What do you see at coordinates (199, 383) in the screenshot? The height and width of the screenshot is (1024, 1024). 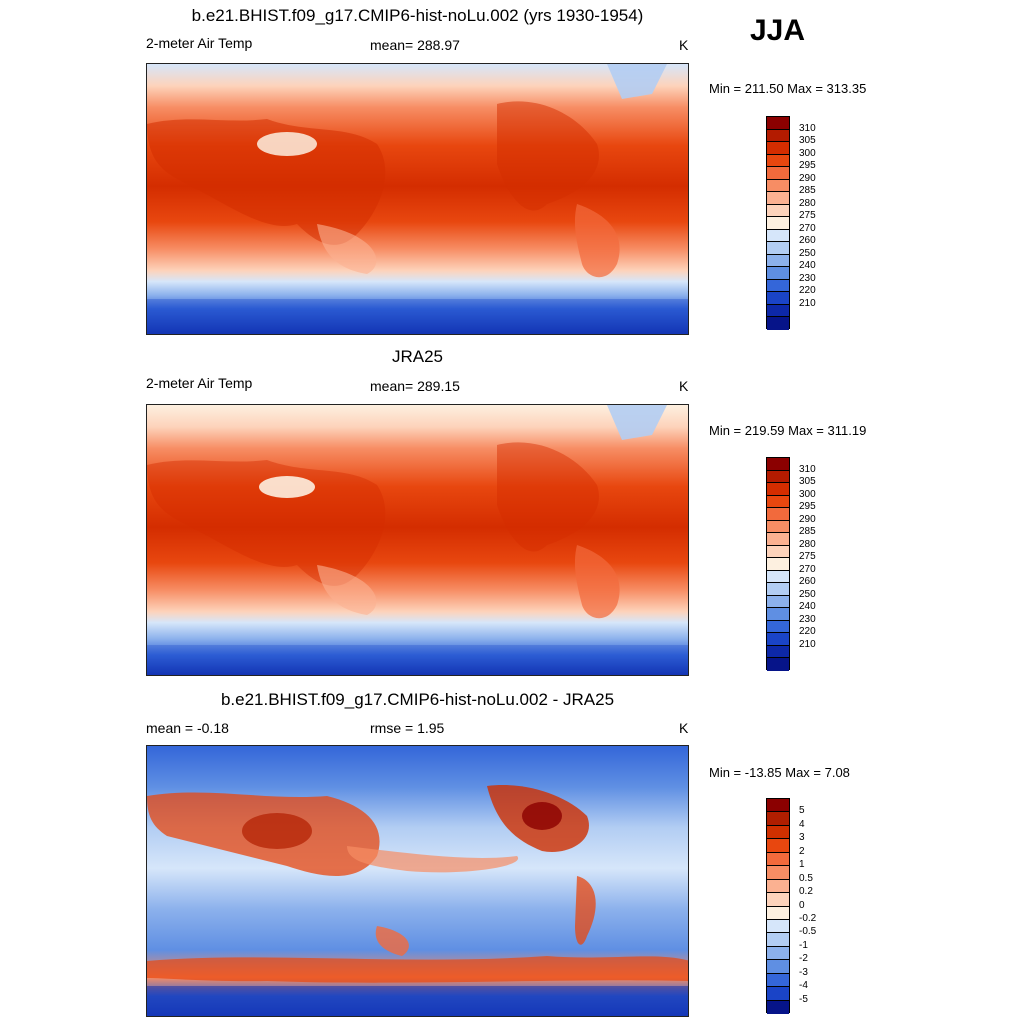 I see `panel2-left-label: 2-meter Air Temp` at bounding box center [199, 383].